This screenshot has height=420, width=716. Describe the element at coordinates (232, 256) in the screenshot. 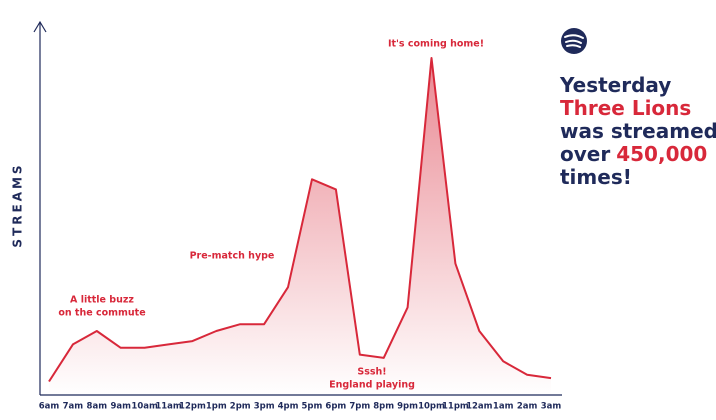

I see `annotation: Pre-match hype` at that location.